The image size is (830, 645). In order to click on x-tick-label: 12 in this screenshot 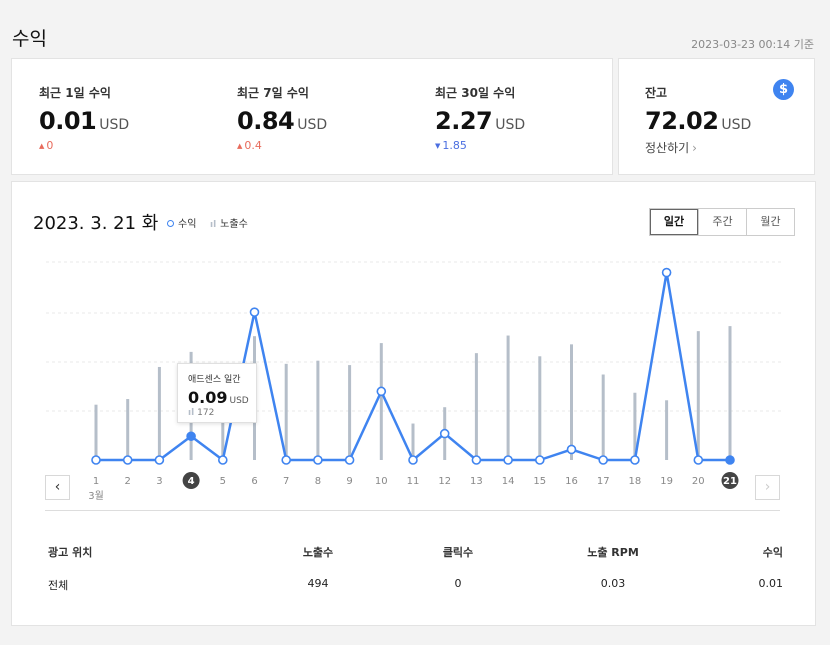, I will do `click(444, 481)`.